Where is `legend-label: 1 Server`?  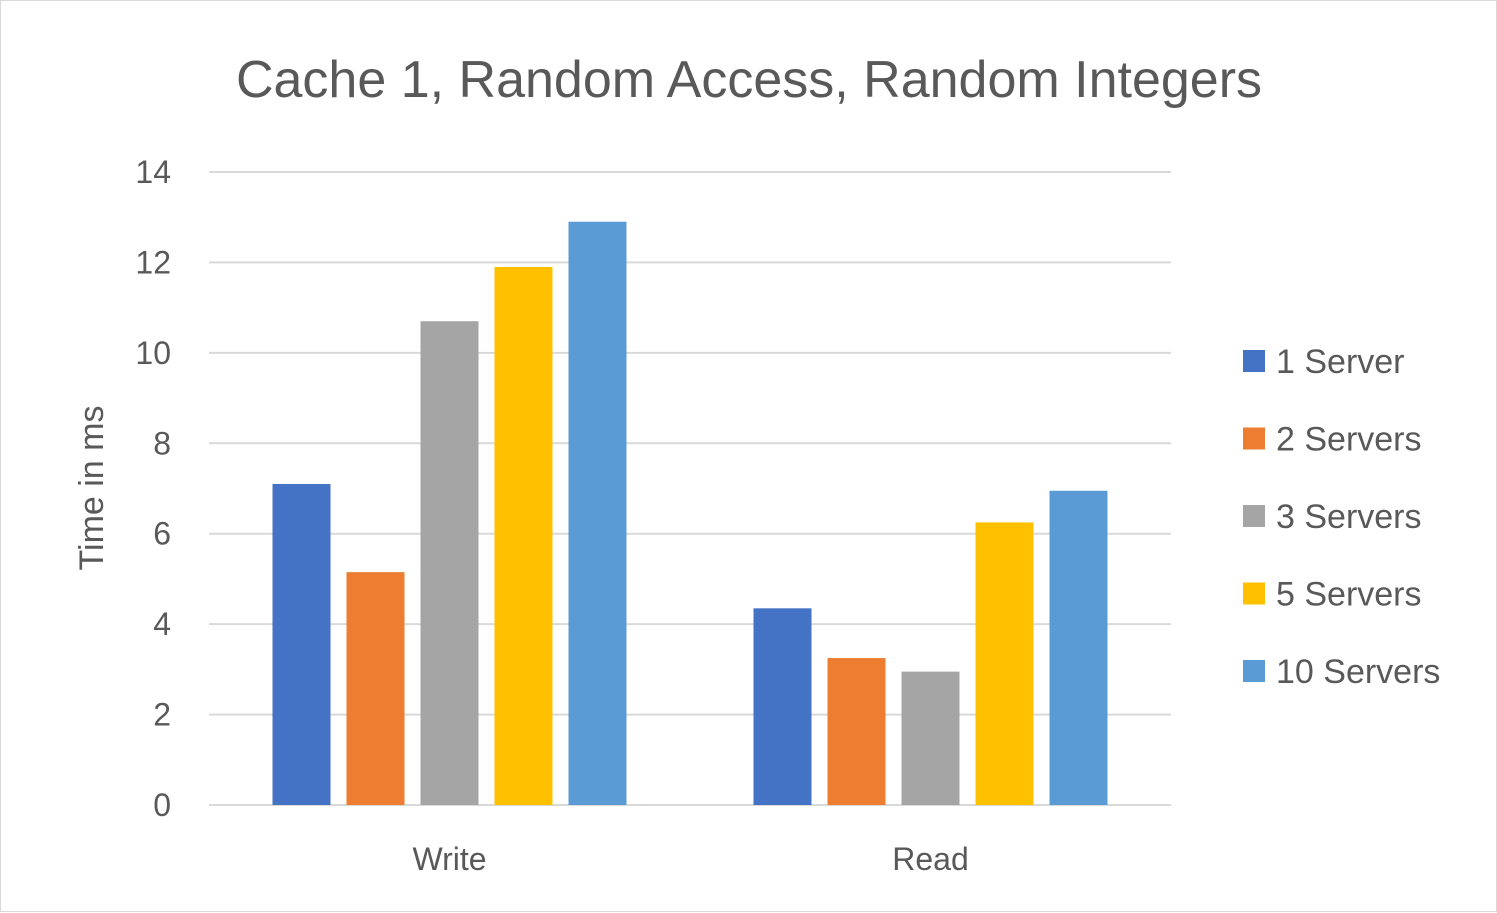
legend-label: 1 Server is located at coordinates (1340, 362).